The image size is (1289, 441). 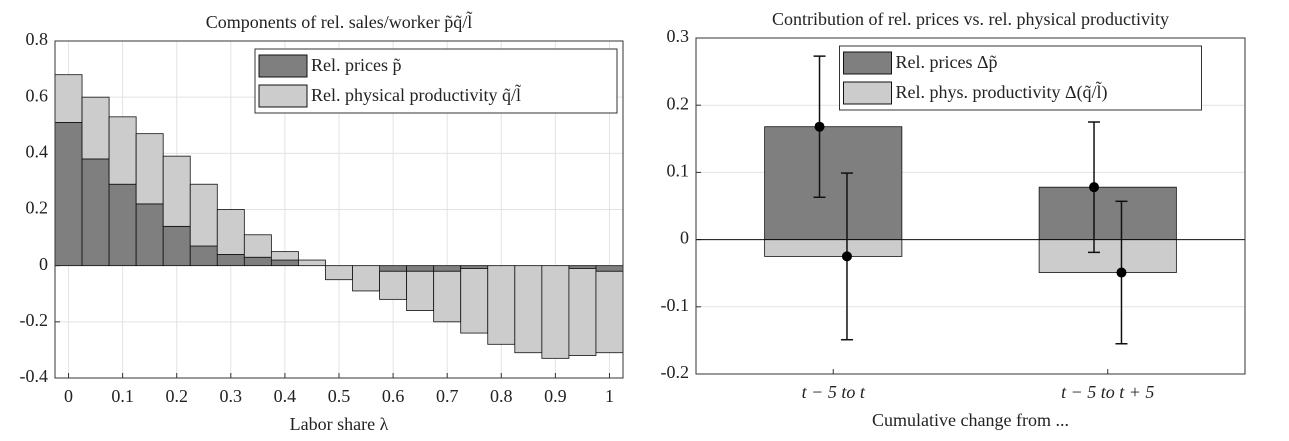 What do you see at coordinates (285, 396) in the screenshot?
I see `x-tick-label: 0.4` at bounding box center [285, 396].